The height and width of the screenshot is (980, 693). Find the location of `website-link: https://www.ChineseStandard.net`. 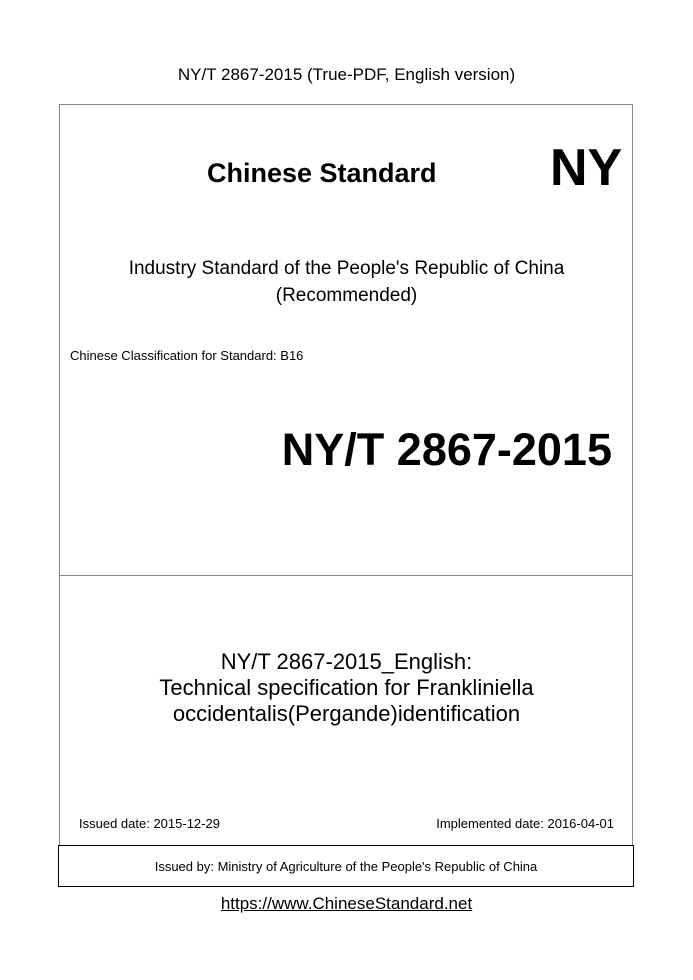

website-link: https://www.ChineseStandard.net is located at coordinates (346, 903).